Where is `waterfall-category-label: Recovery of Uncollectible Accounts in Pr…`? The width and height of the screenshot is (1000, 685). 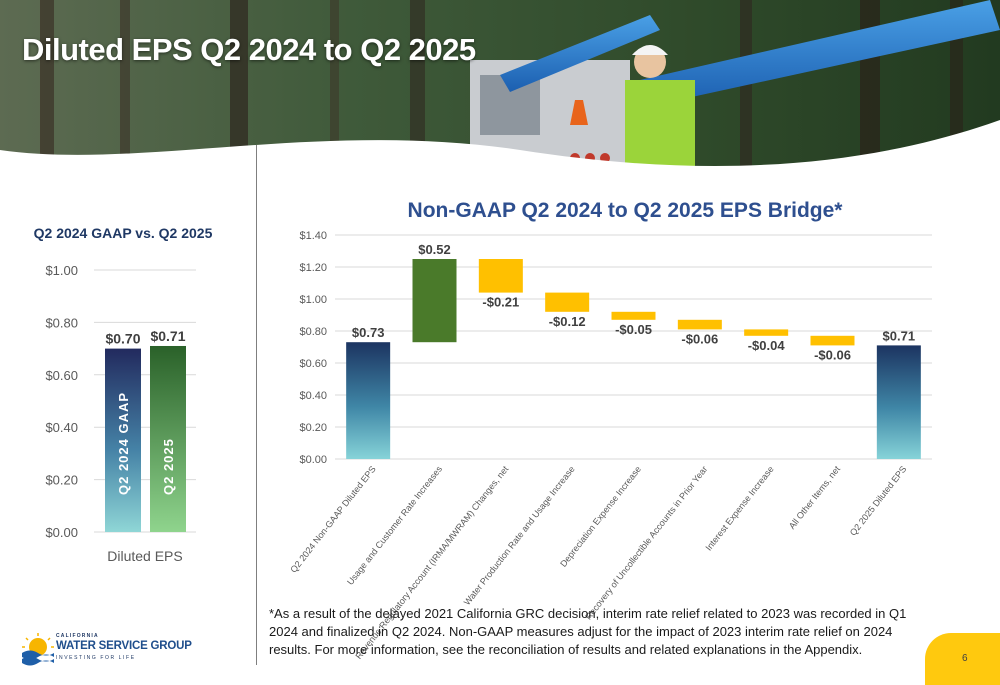
waterfall-category-label: Recovery of Uncollectible Accounts in Pr… is located at coordinates (646, 543).